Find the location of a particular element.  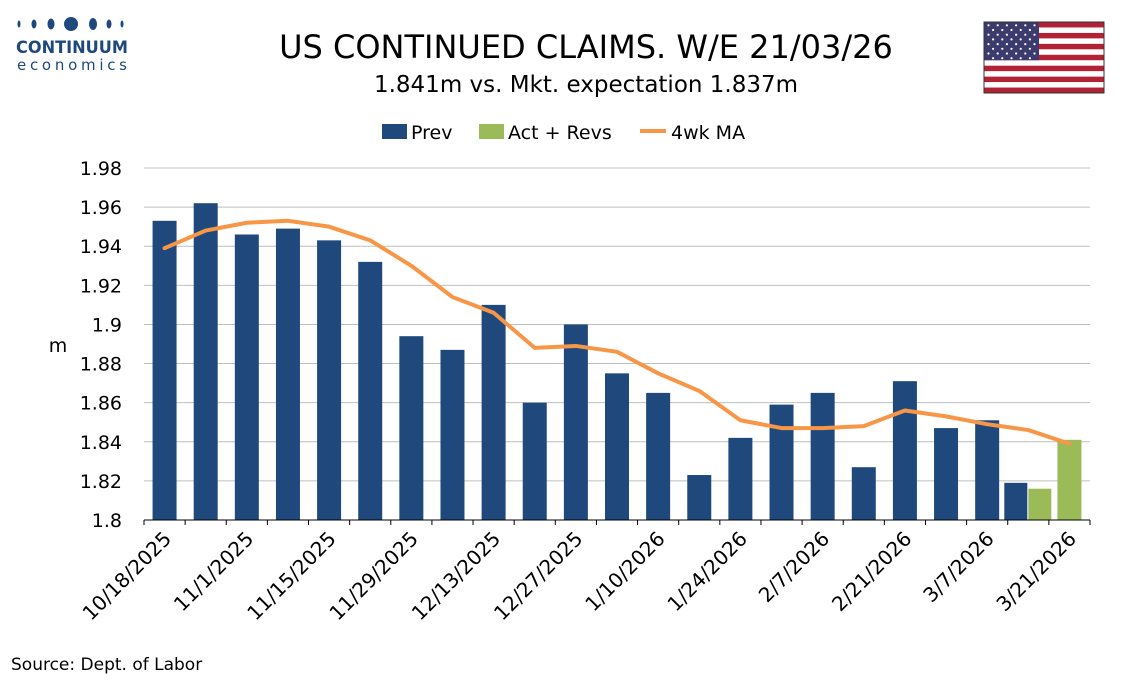

chart-subtitle: 1.841m vs. Mkt. expectation 1.837m is located at coordinates (586, 85).